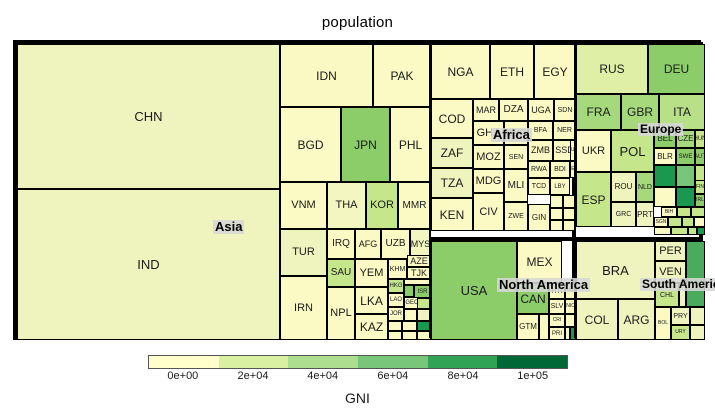  I want to click on treemap-cell-COD: COD, so click(452, 118).